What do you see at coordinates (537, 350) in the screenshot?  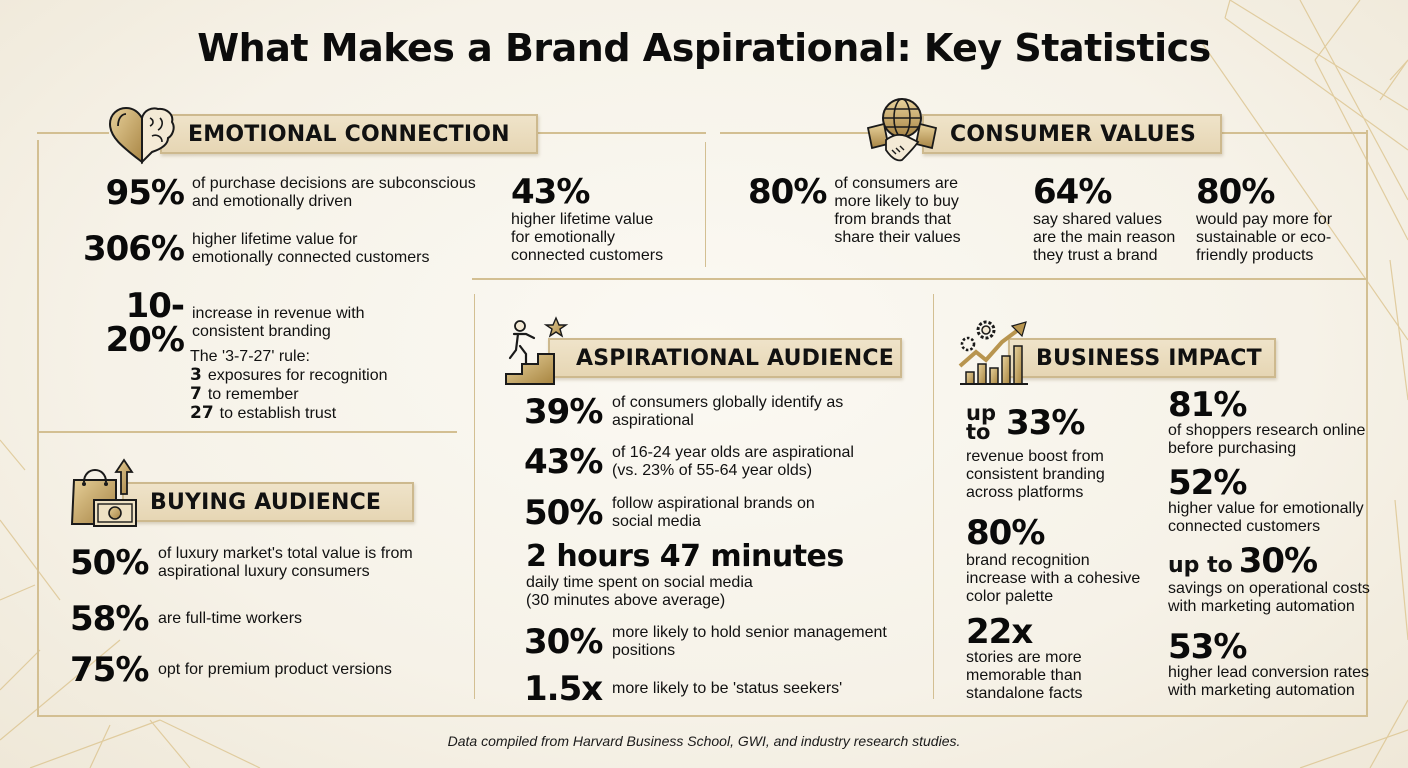 I see `stairs-climb-star-icon` at bounding box center [537, 350].